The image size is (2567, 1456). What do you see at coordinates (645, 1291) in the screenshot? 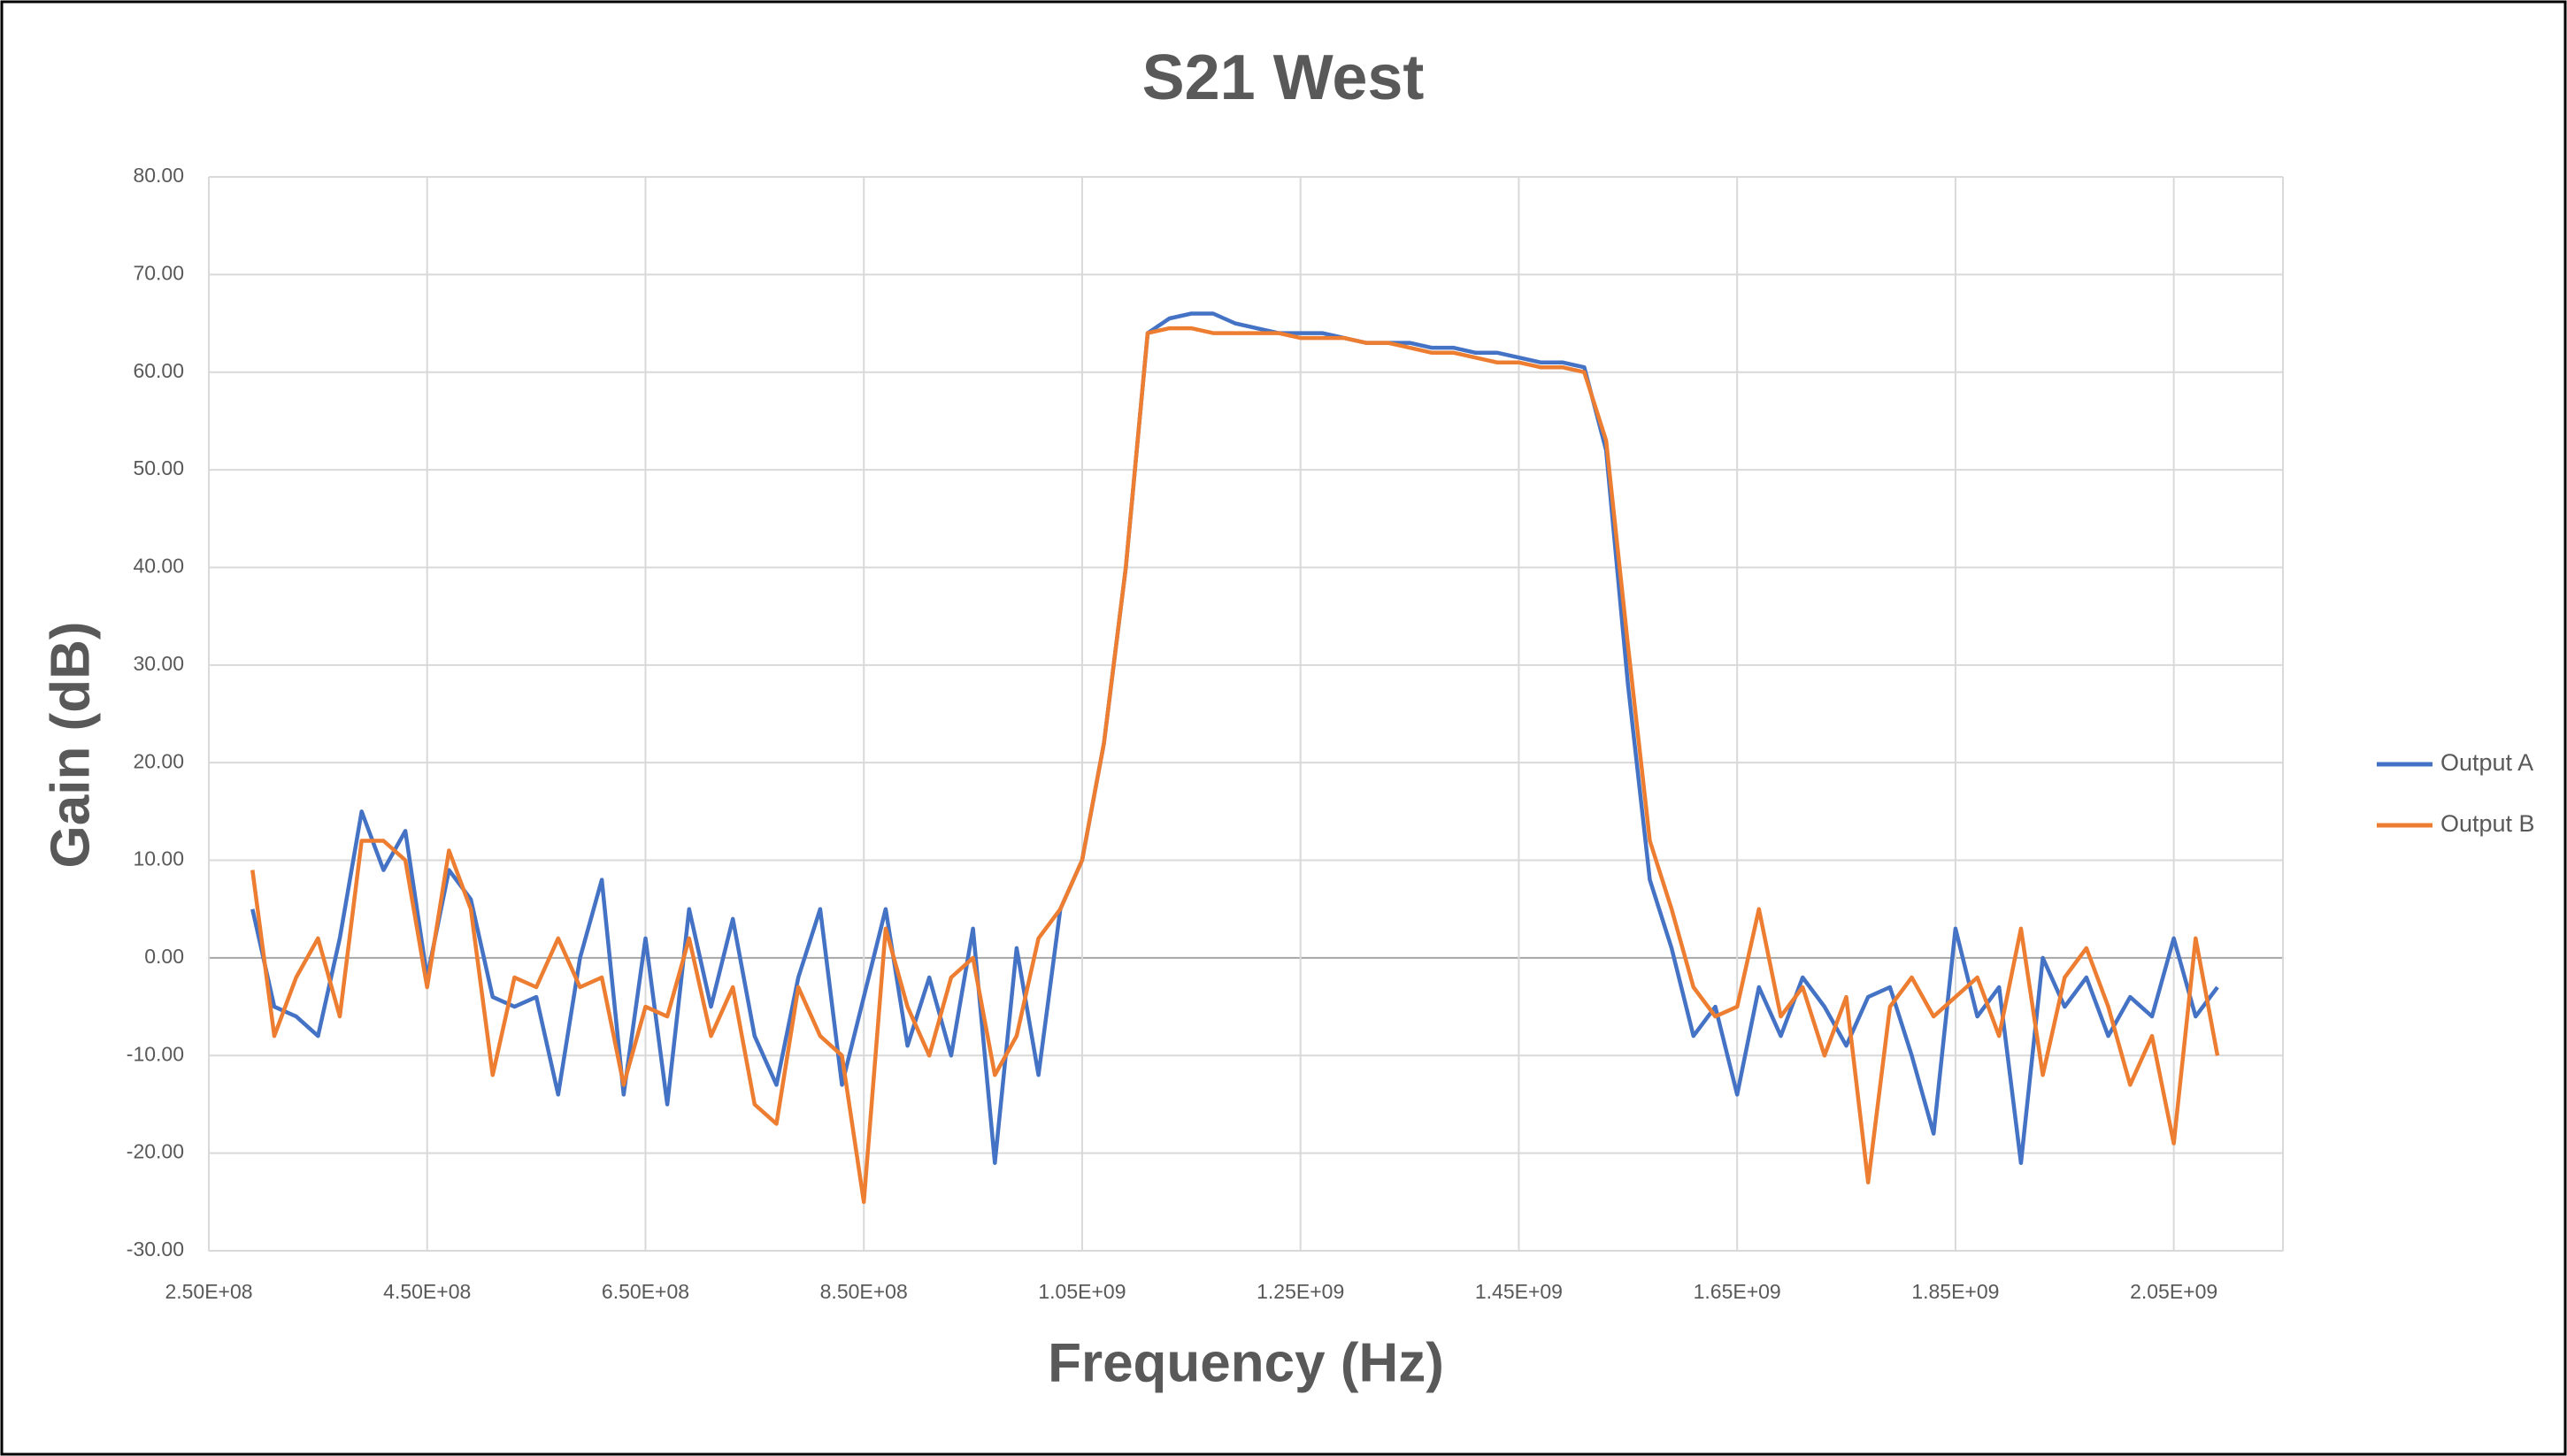
I see `x-tick-label: 6.50E+08` at bounding box center [645, 1291].